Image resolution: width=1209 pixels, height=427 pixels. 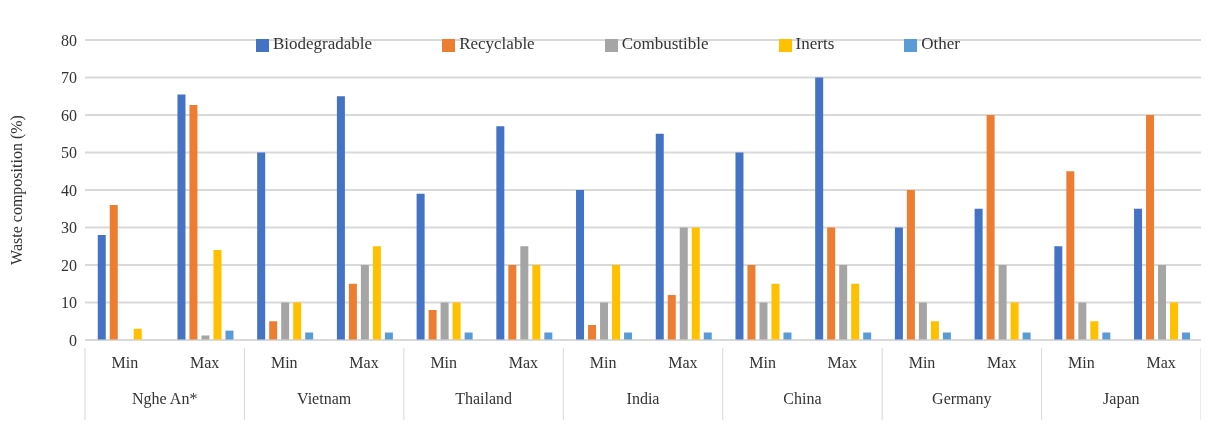 What do you see at coordinates (940, 43) in the screenshot?
I see `legend-label: Other` at bounding box center [940, 43].